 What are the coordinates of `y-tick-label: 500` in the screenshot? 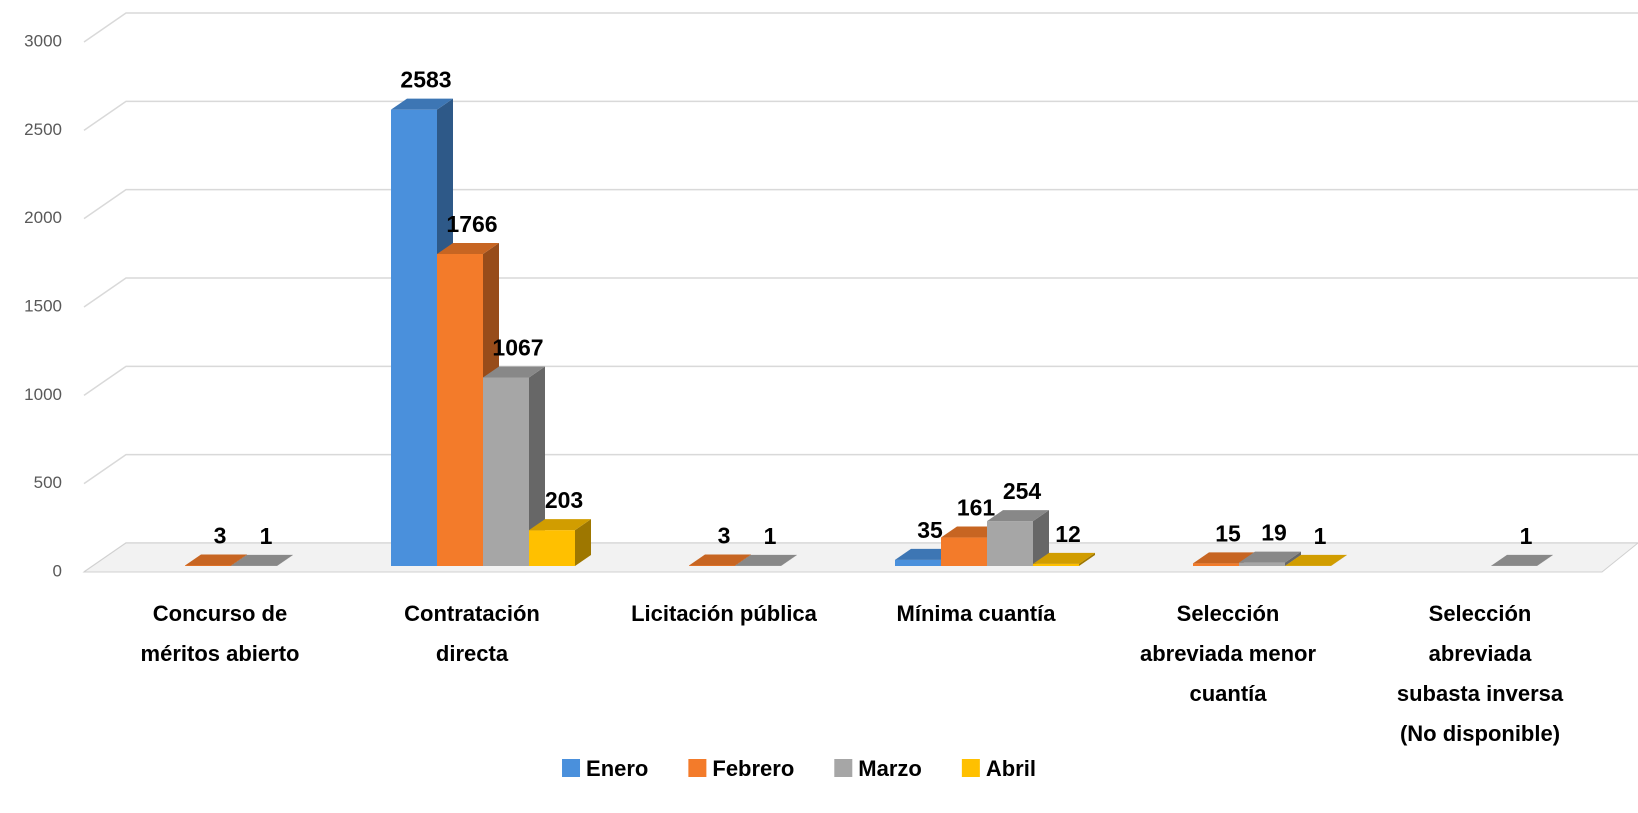 It's located at (48, 482).